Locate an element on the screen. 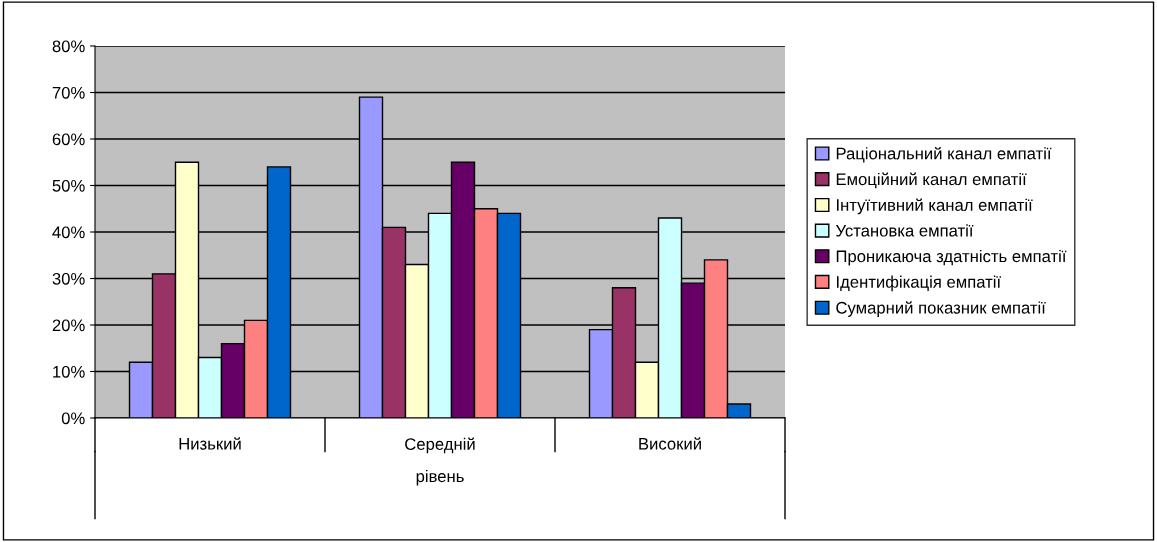 The height and width of the screenshot is (542, 1157). x-axis-title: рівень is located at coordinates (440, 477).